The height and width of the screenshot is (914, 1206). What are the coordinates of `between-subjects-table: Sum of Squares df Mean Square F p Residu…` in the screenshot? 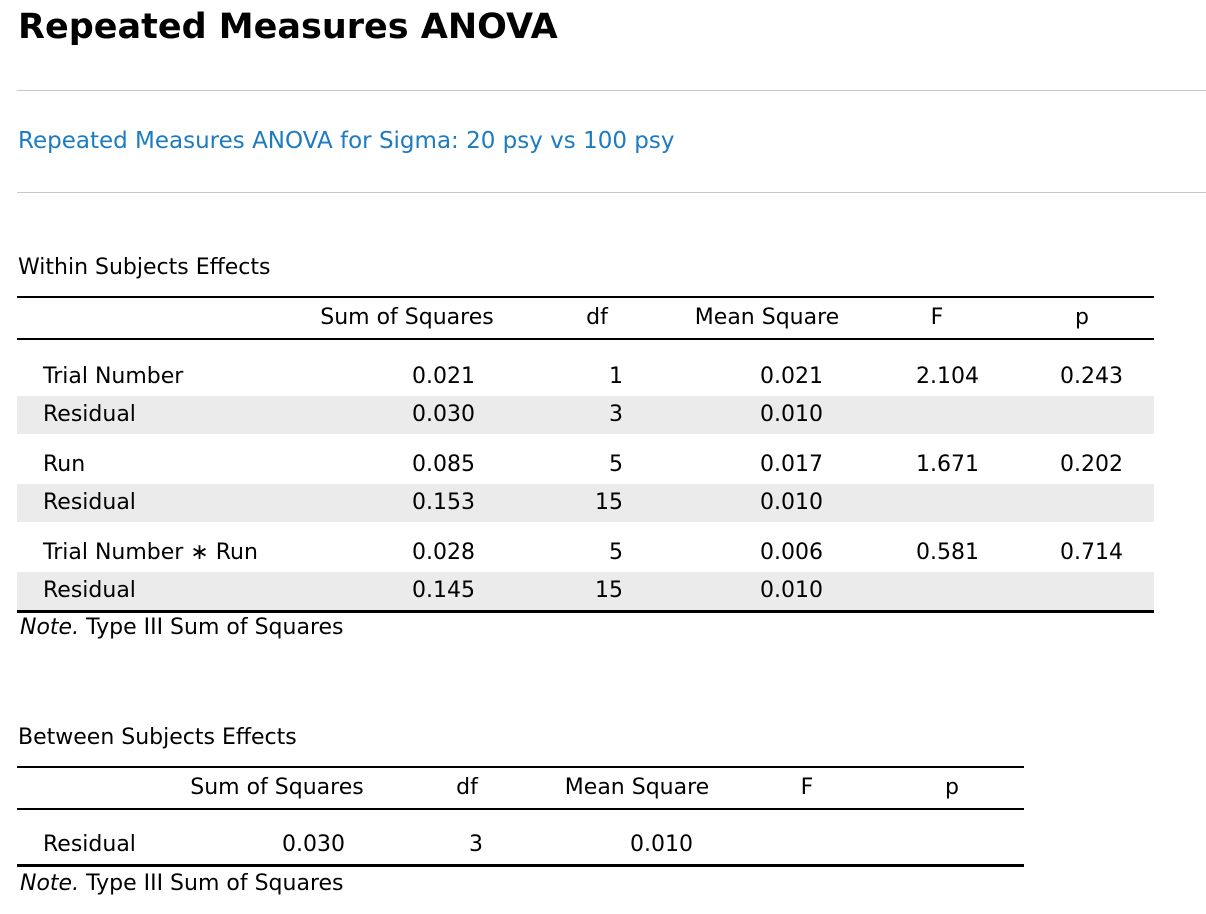 It's located at (520, 816).